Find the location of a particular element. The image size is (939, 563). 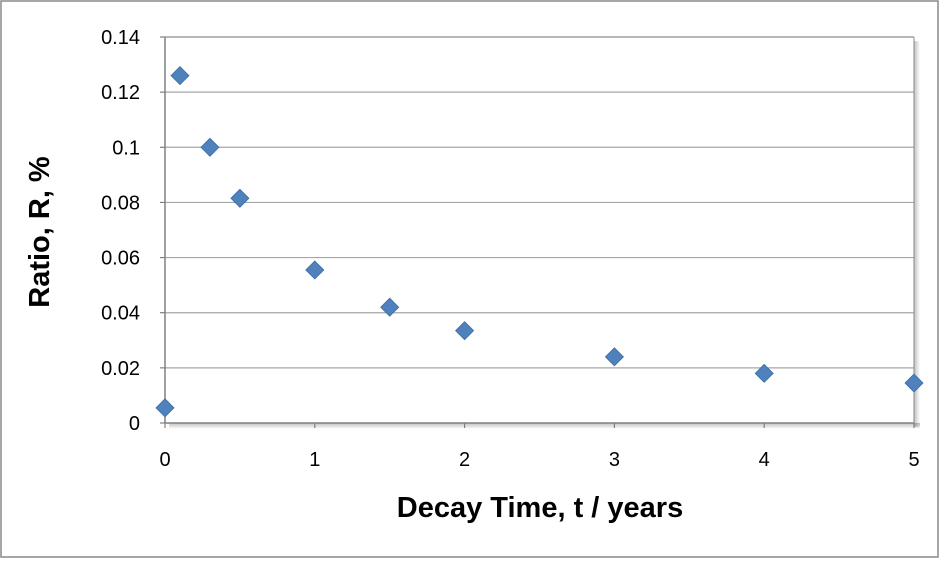

y-tick-label: 0.12 is located at coordinates (120, 93).